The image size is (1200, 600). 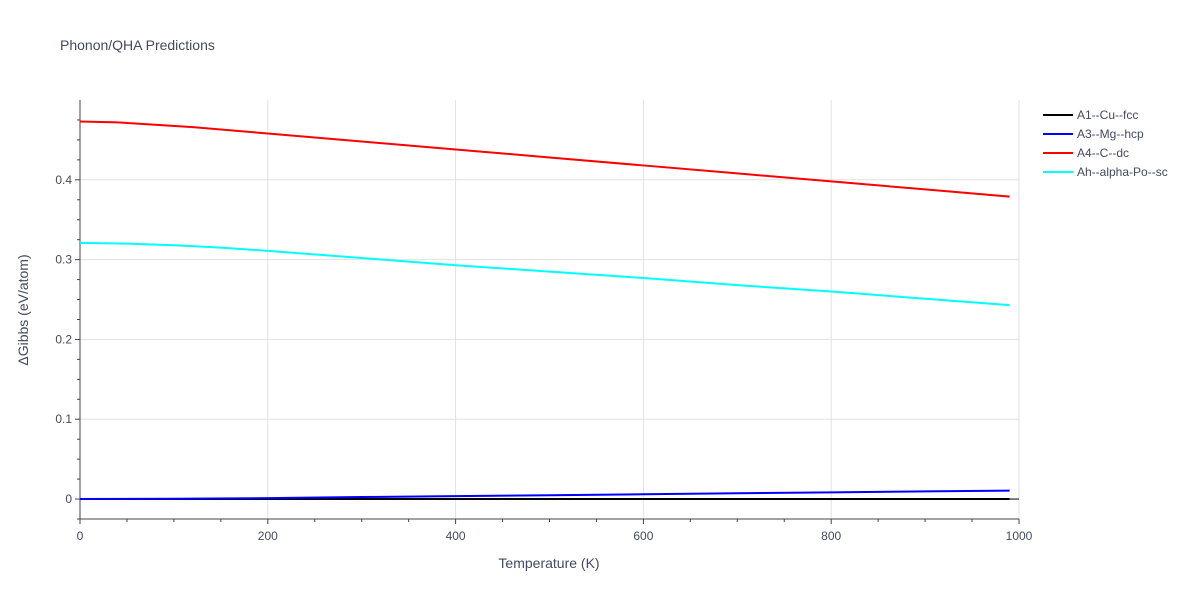 What do you see at coordinates (1122, 172) in the screenshot?
I see `legend-label: Ah--alpha-Po--sc` at bounding box center [1122, 172].